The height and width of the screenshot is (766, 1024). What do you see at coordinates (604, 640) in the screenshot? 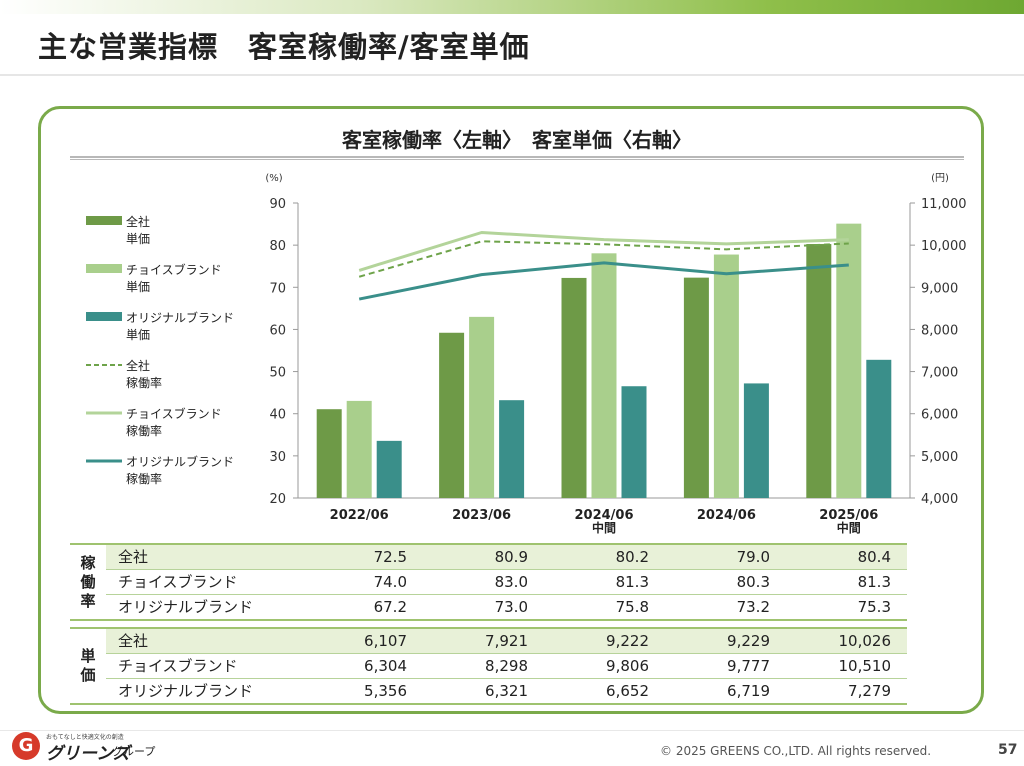
I see `price-cell: 9,222` at bounding box center [604, 640].